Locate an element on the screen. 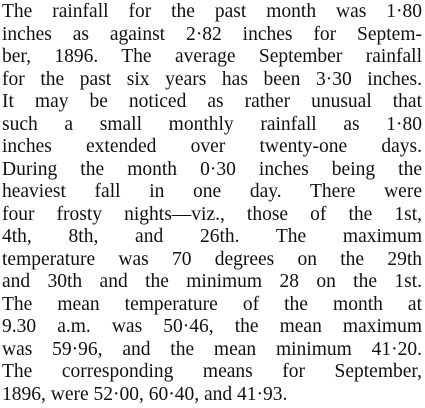 The height and width of the screenshot is (408, 425). text-line: such a small monthly rainfall as 1·80 is located at coordinates (212, 124).